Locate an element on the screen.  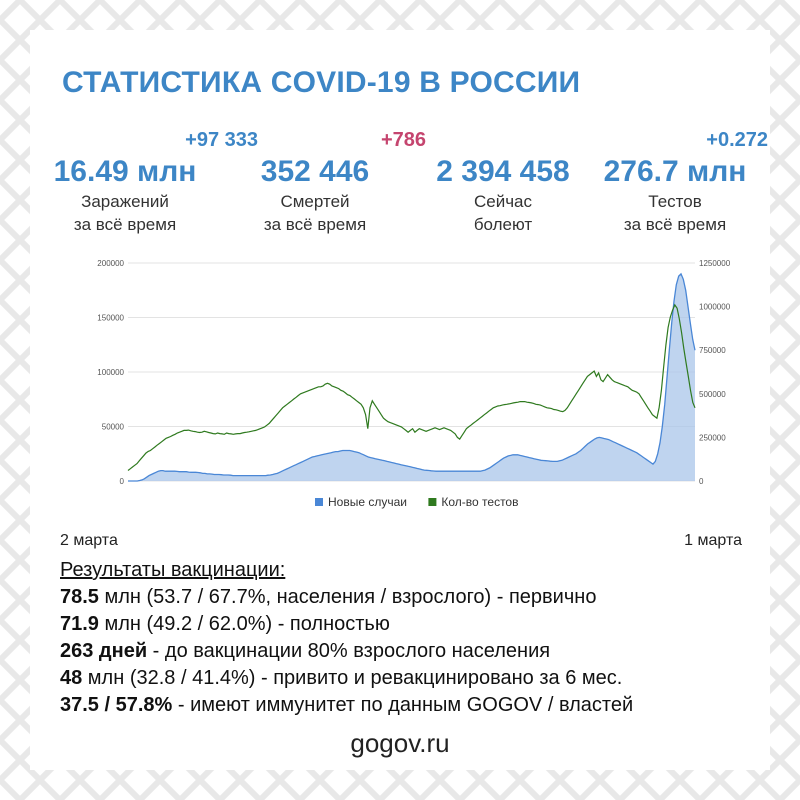
stat-value: 276.7 млн is located at coordinates (675, 171).